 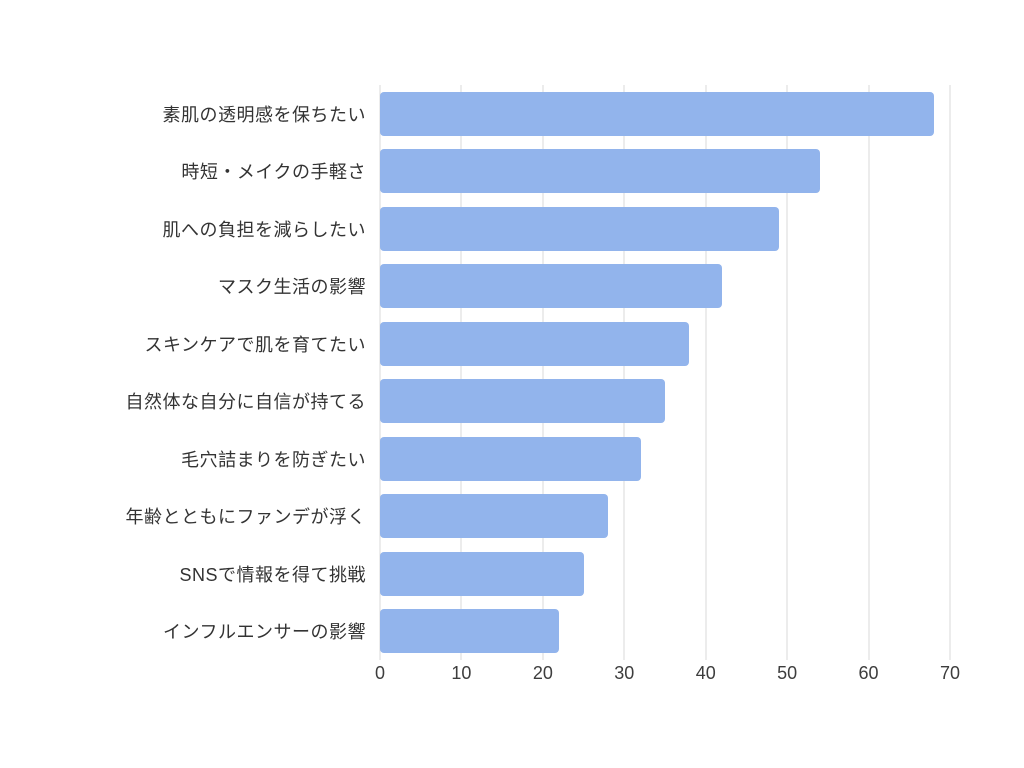 I want to click on category-label: 毛穴詰まりを防ぎたい, so click(x=273, y=459).